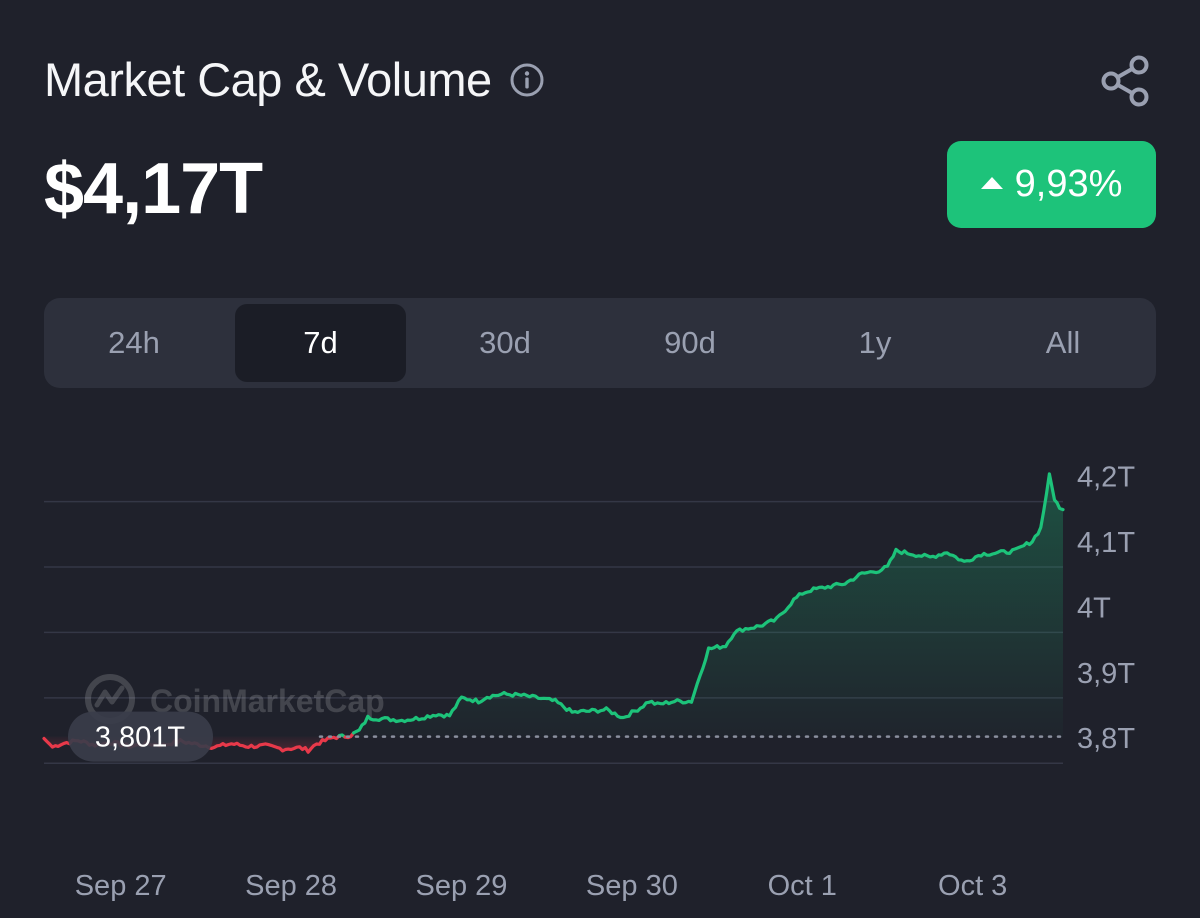 The width and height of the screenshot is (1200, 918). What do you see at coordinates (1068, 184) in the screenshot?
I see `change-percent: 9,93%` at bounding box center [1068, 184].